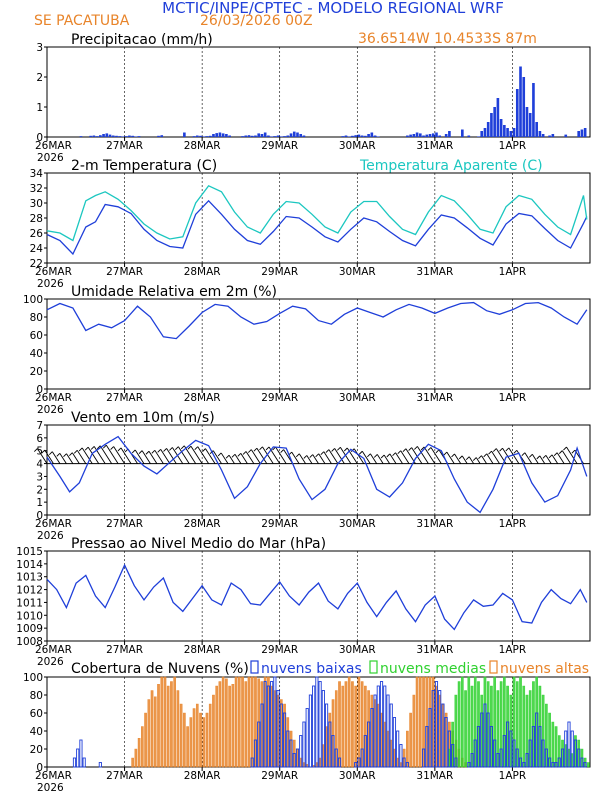 This screenshot has height=792, width=612. I want to click on temperature-xtick-label: 30MAR, so click(357, 272).